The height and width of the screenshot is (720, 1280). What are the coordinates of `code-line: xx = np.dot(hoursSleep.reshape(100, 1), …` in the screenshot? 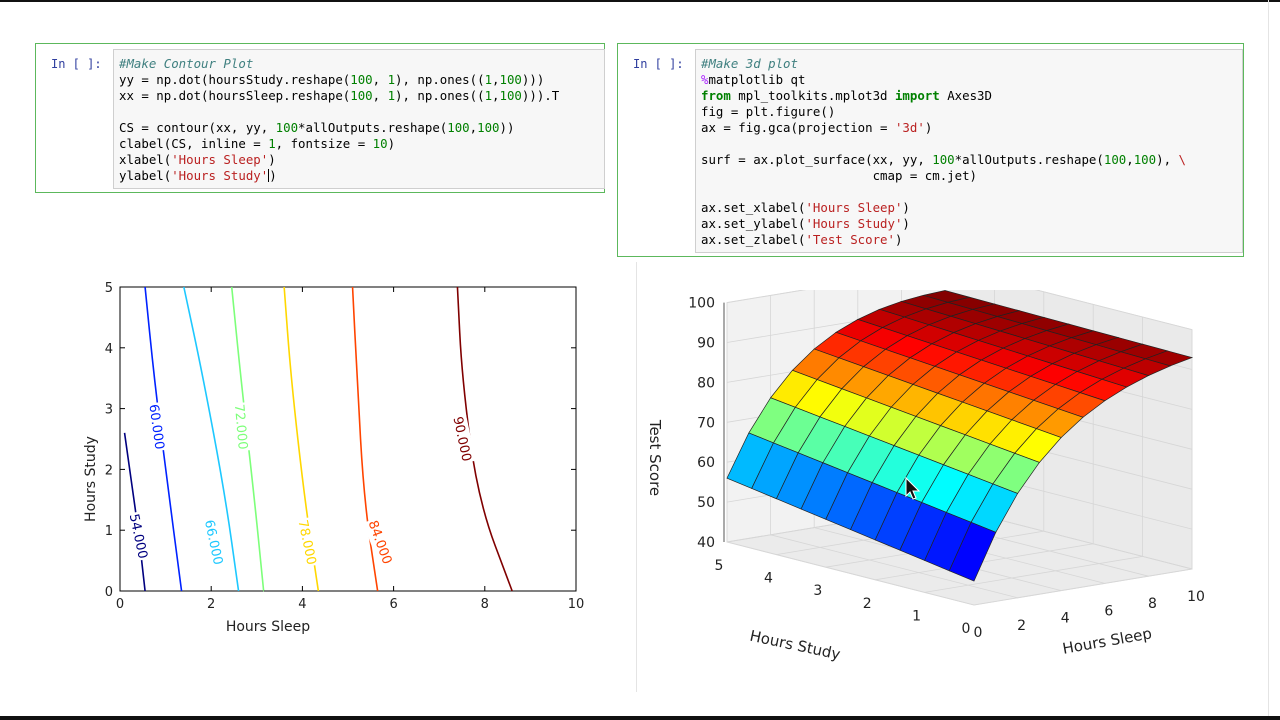 It's located at (361, 96).